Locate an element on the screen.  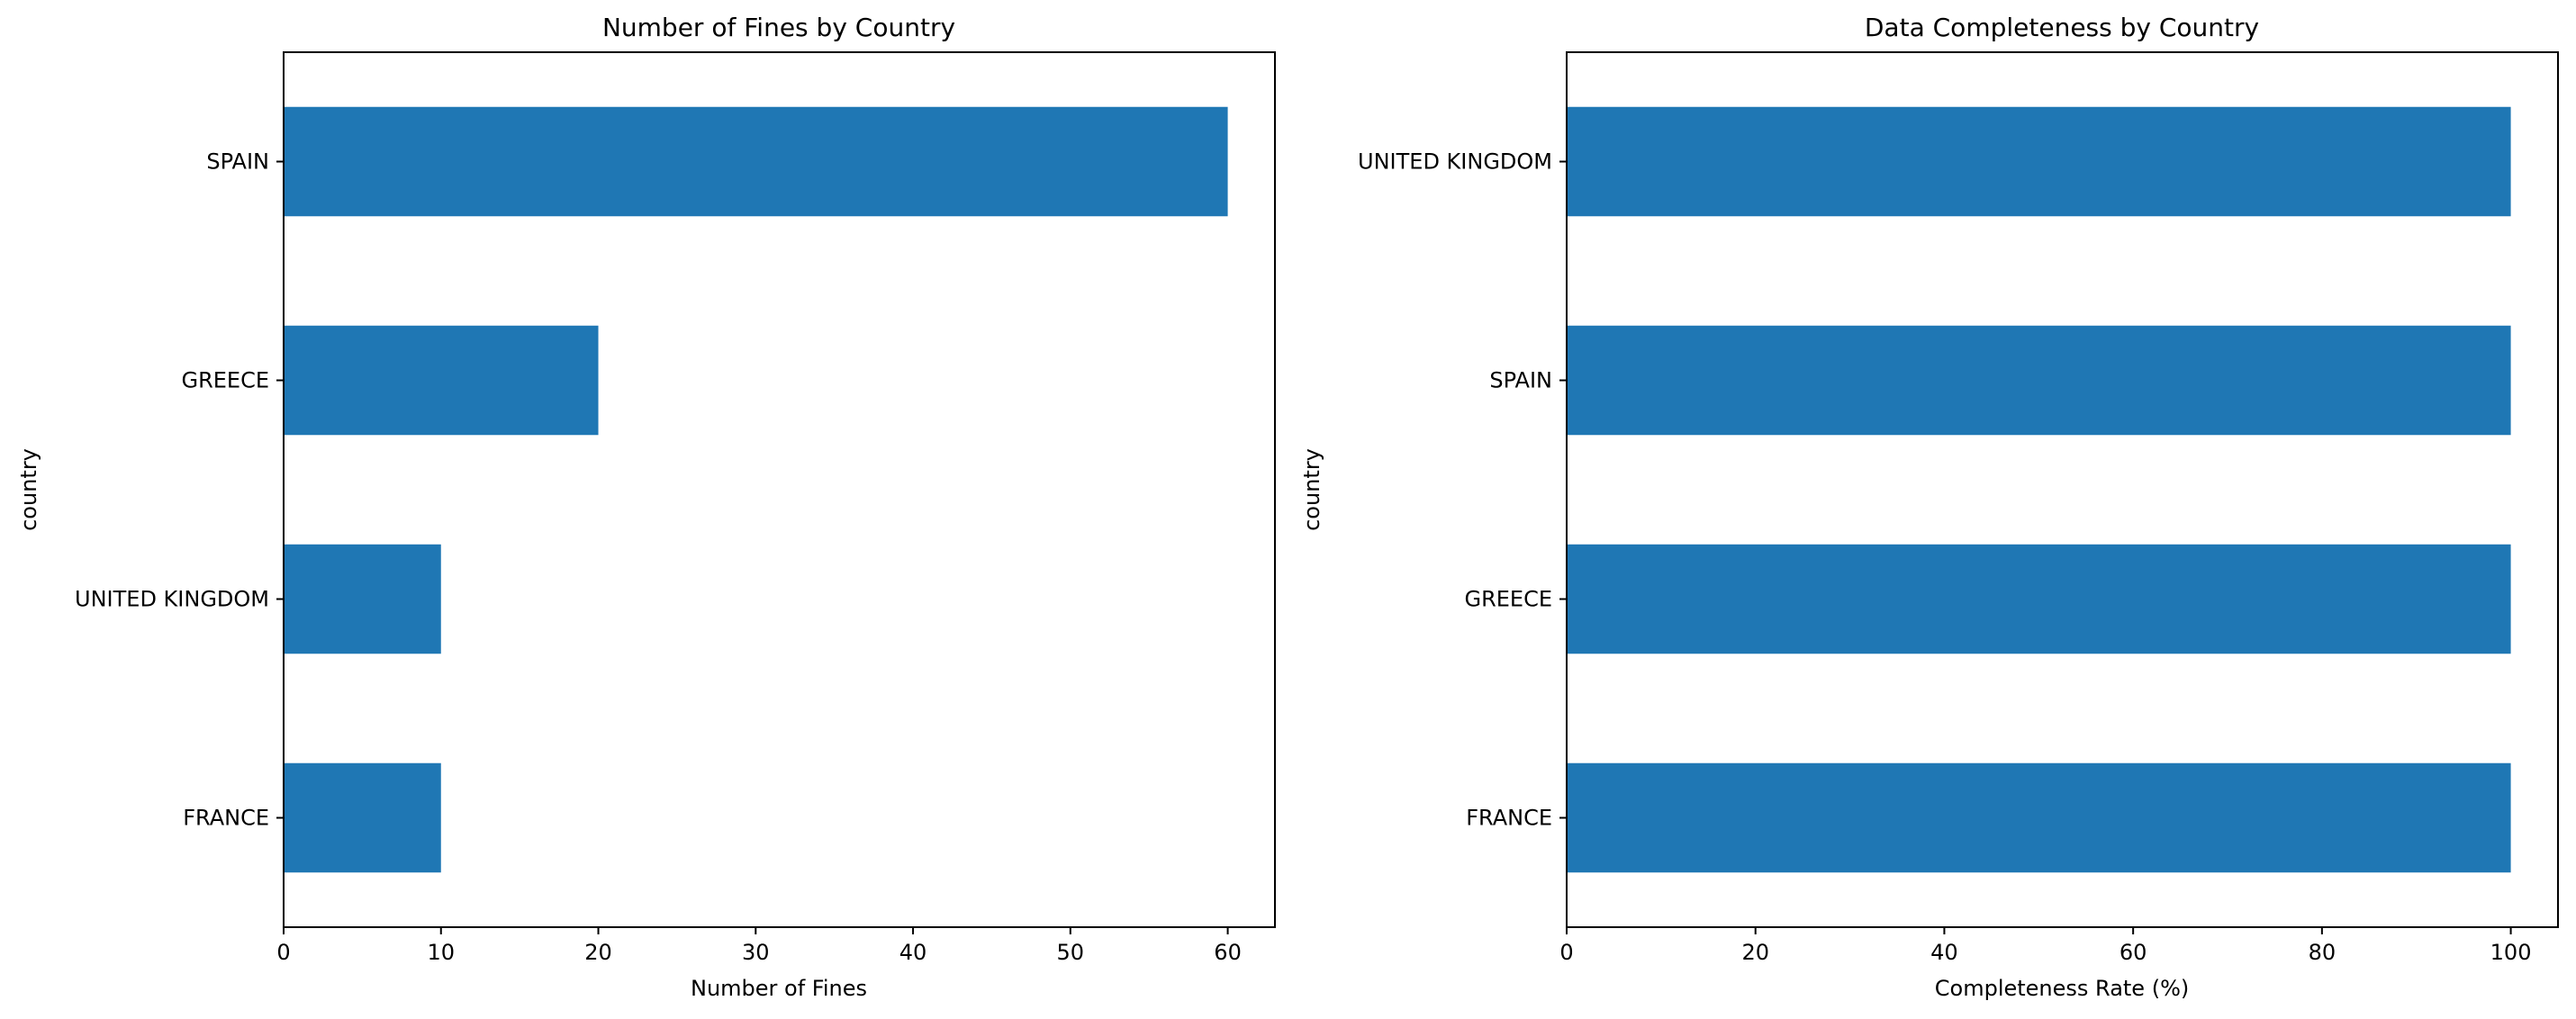
x-axis-label: Completeness Rate (%) is located at coordinates (2062, 988).